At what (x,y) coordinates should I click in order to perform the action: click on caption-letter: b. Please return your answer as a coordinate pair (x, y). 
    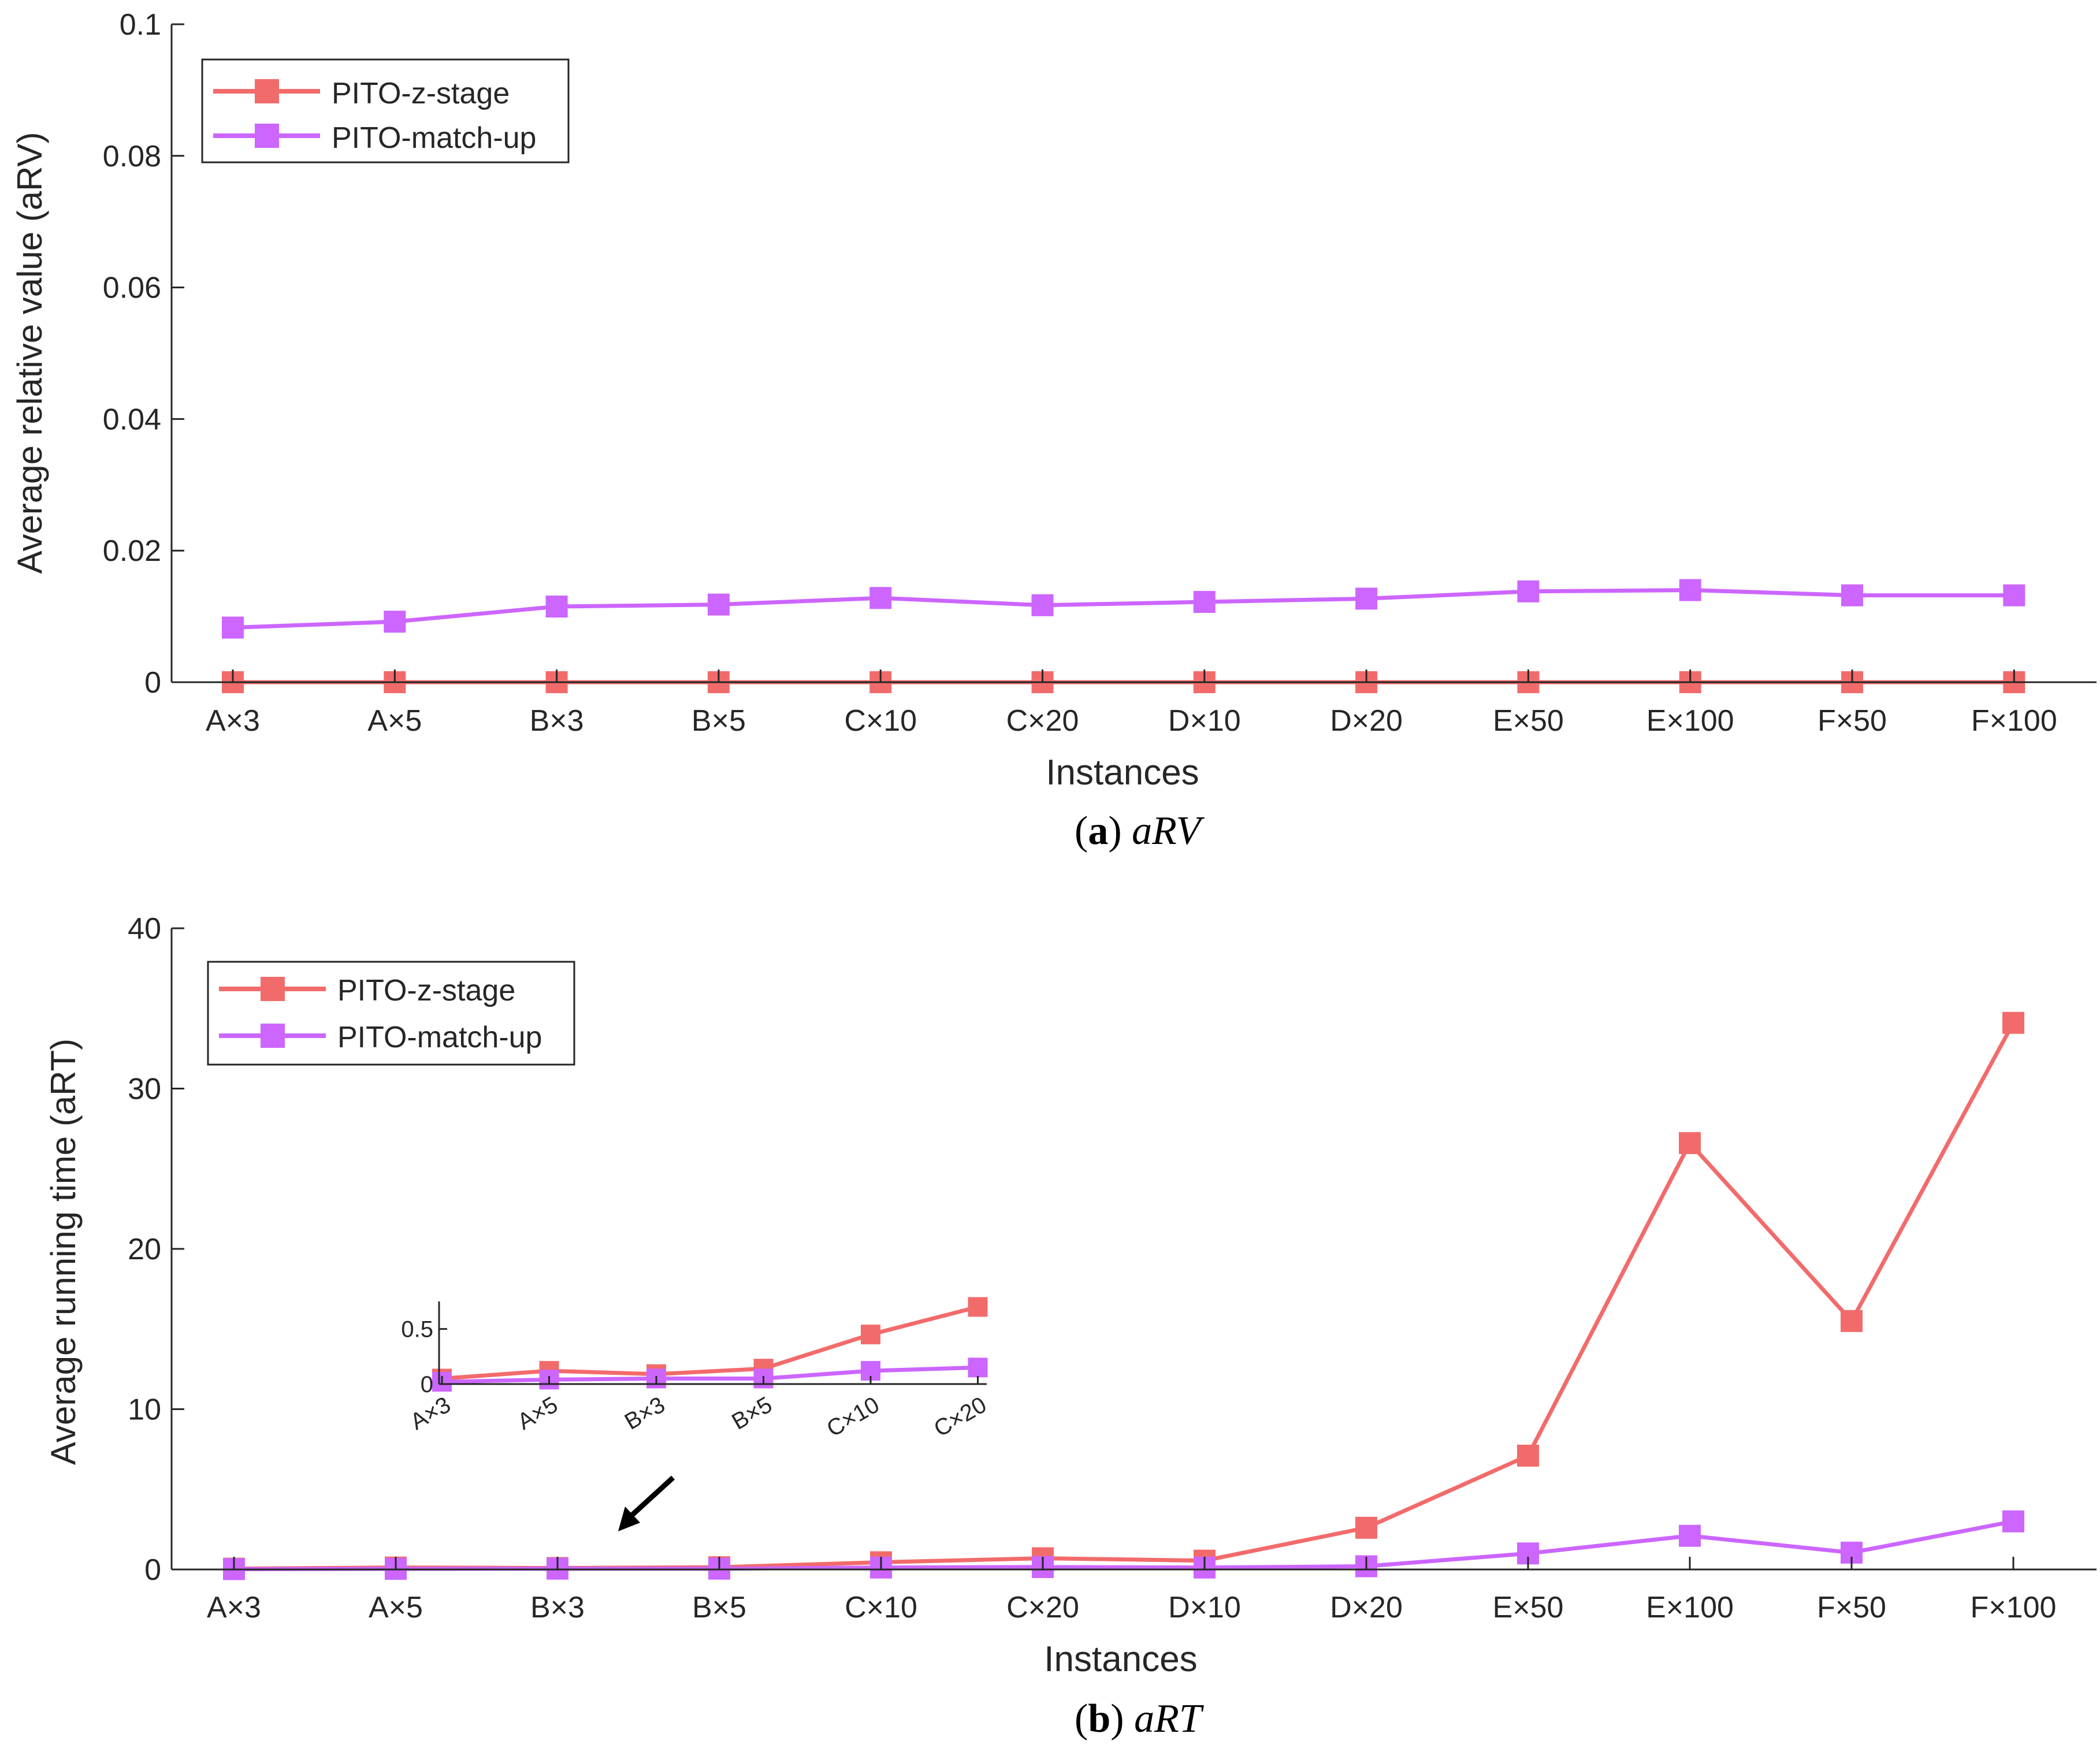
    Looking at the image, I should click on (1099, 1719).